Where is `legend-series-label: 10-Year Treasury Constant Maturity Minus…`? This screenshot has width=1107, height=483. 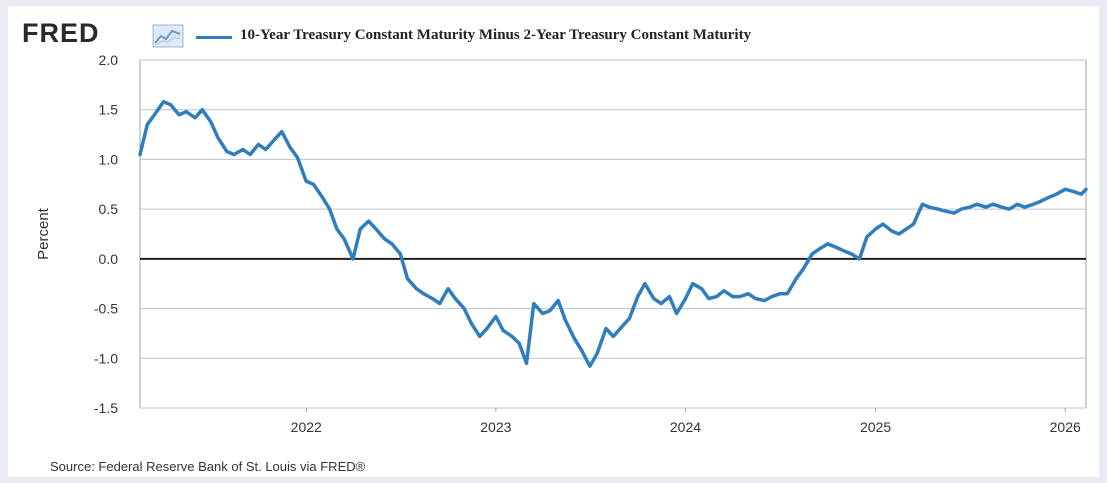
legend-series-label: 10-Year Treasury Constant Maturity Minus… is located at coordinates (496, 35).